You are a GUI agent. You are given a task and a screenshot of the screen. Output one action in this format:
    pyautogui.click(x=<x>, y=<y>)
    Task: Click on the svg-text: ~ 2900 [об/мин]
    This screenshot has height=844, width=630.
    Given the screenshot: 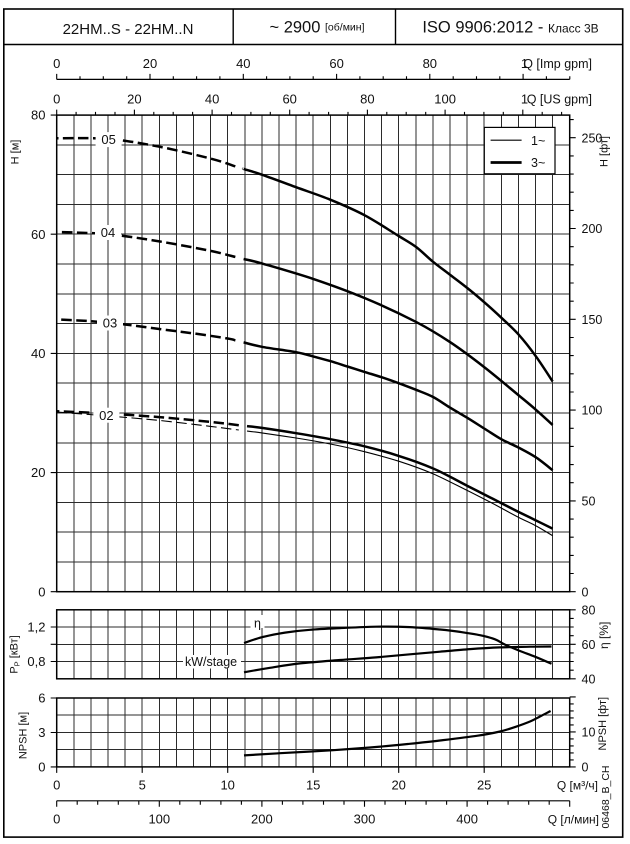 What is the action you would take?
    pyautogui.click(x=316, y=28)
    